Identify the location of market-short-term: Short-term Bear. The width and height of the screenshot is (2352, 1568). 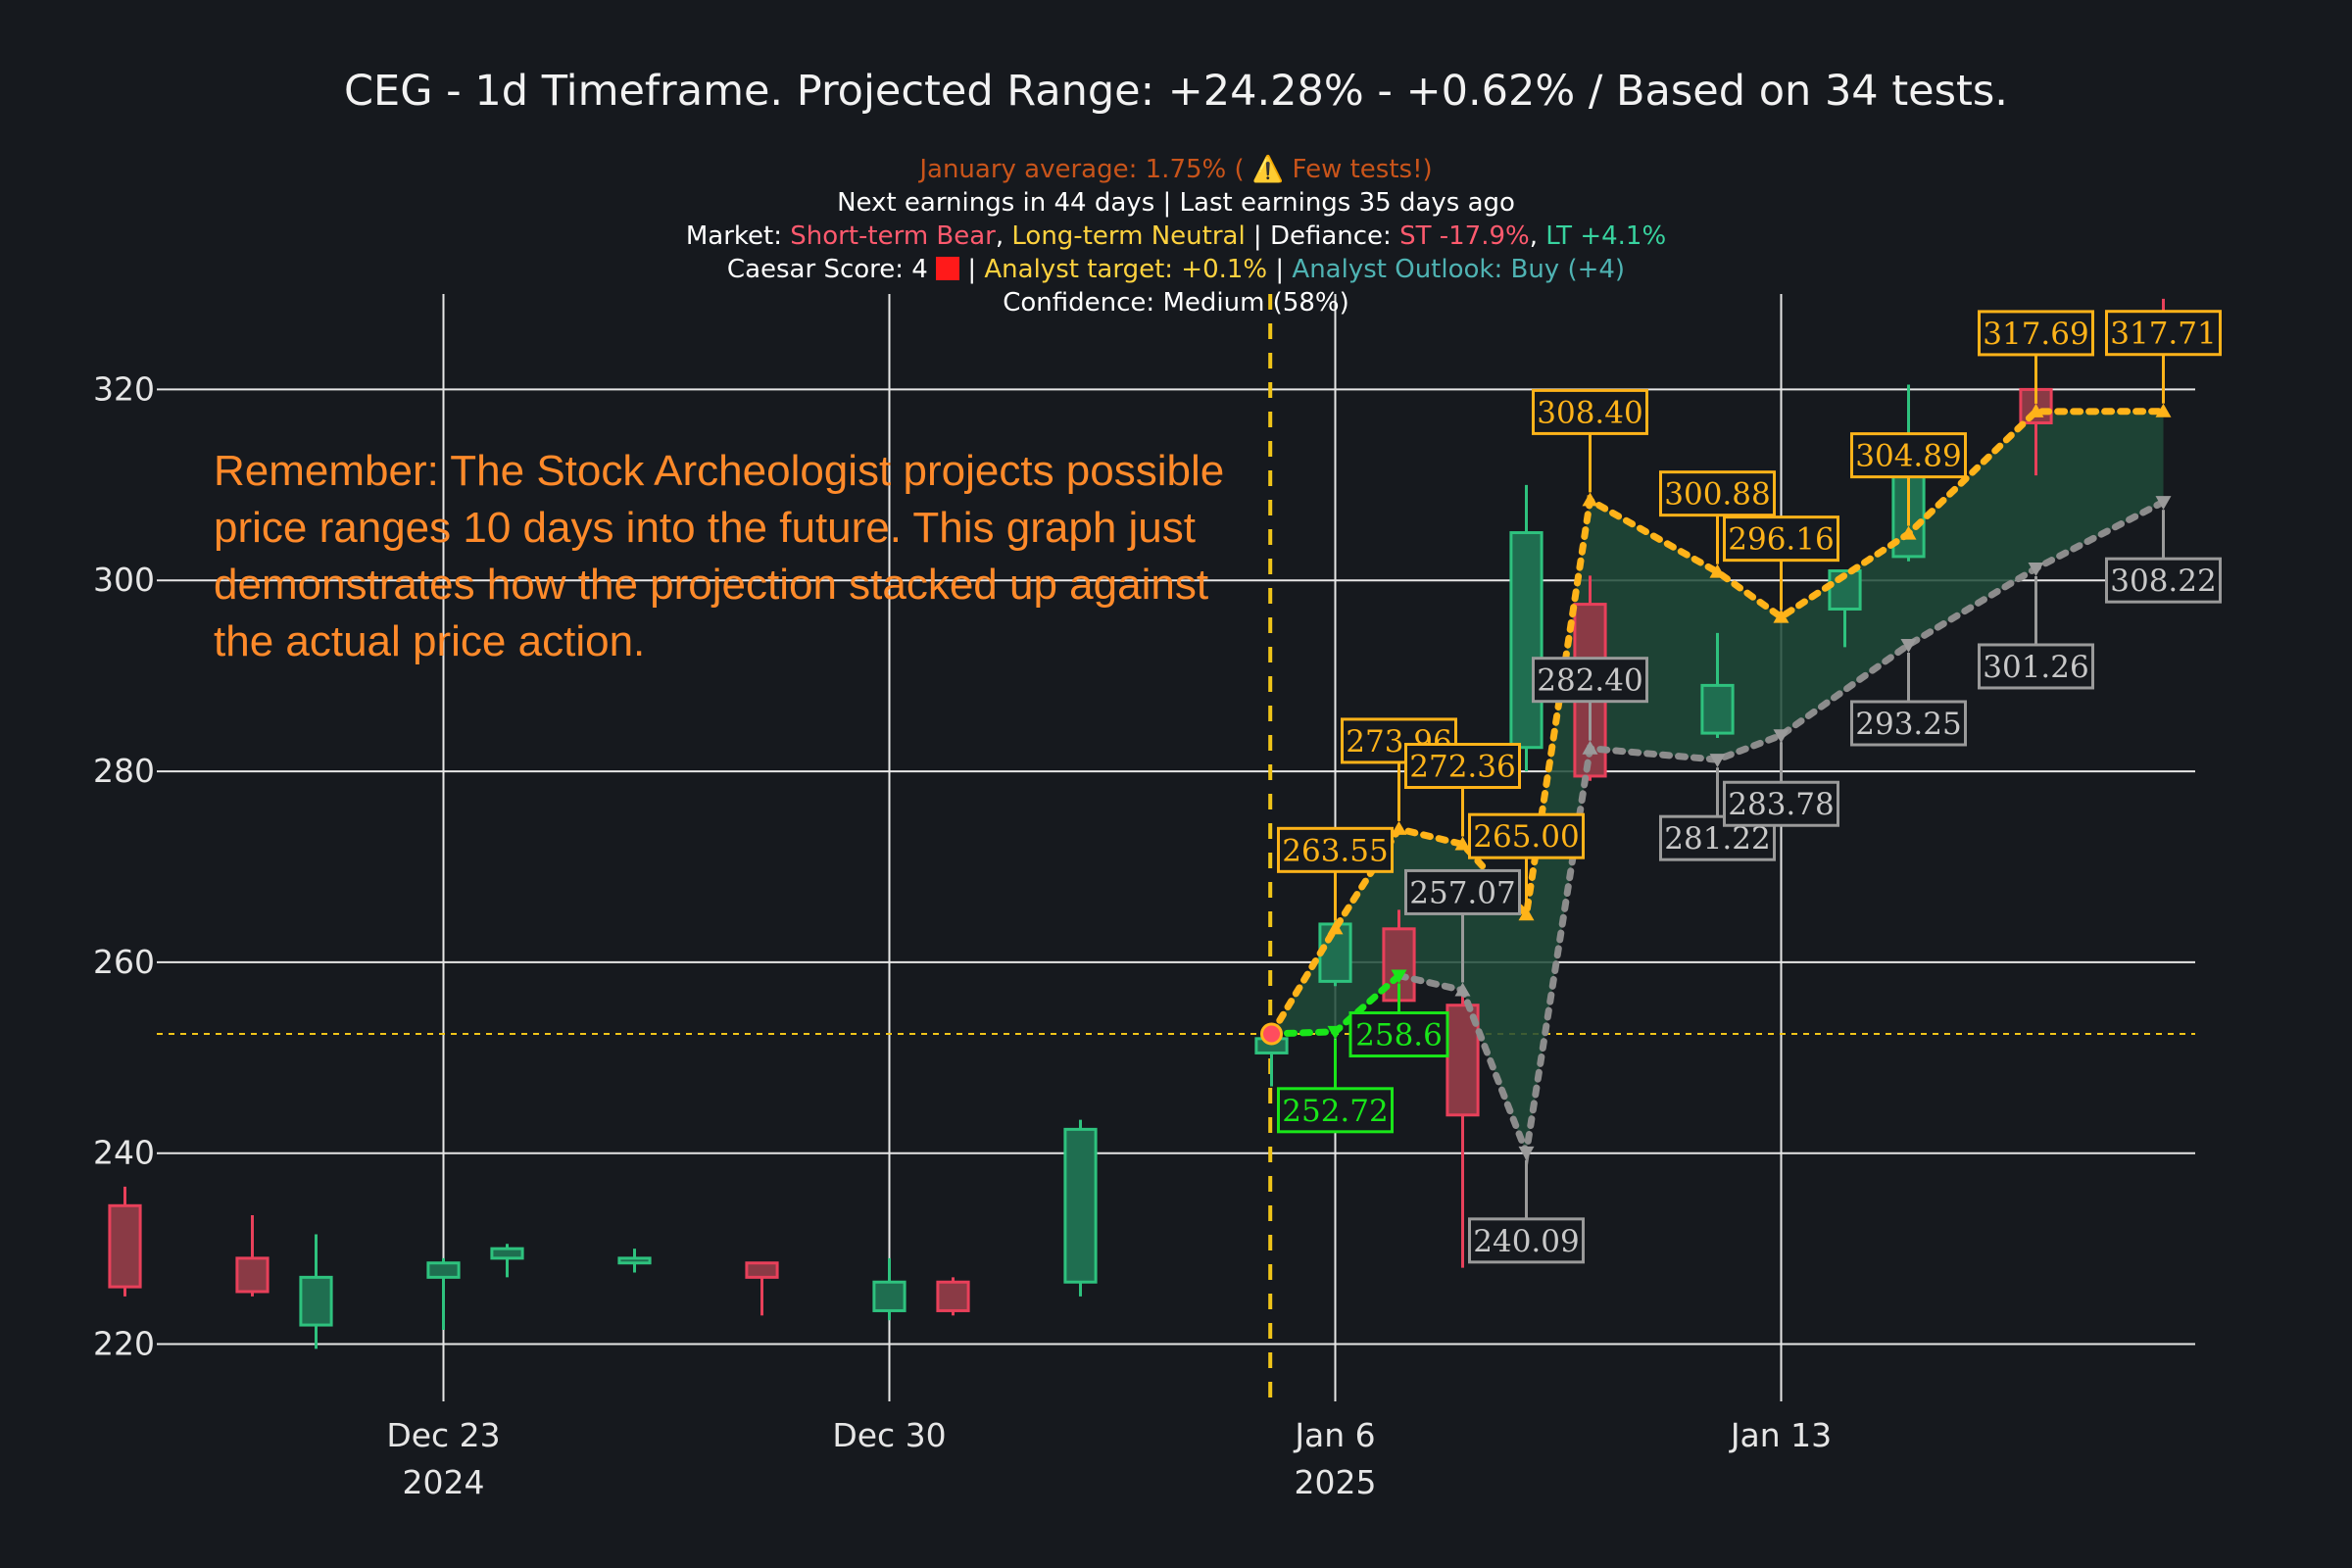
(893, 236).